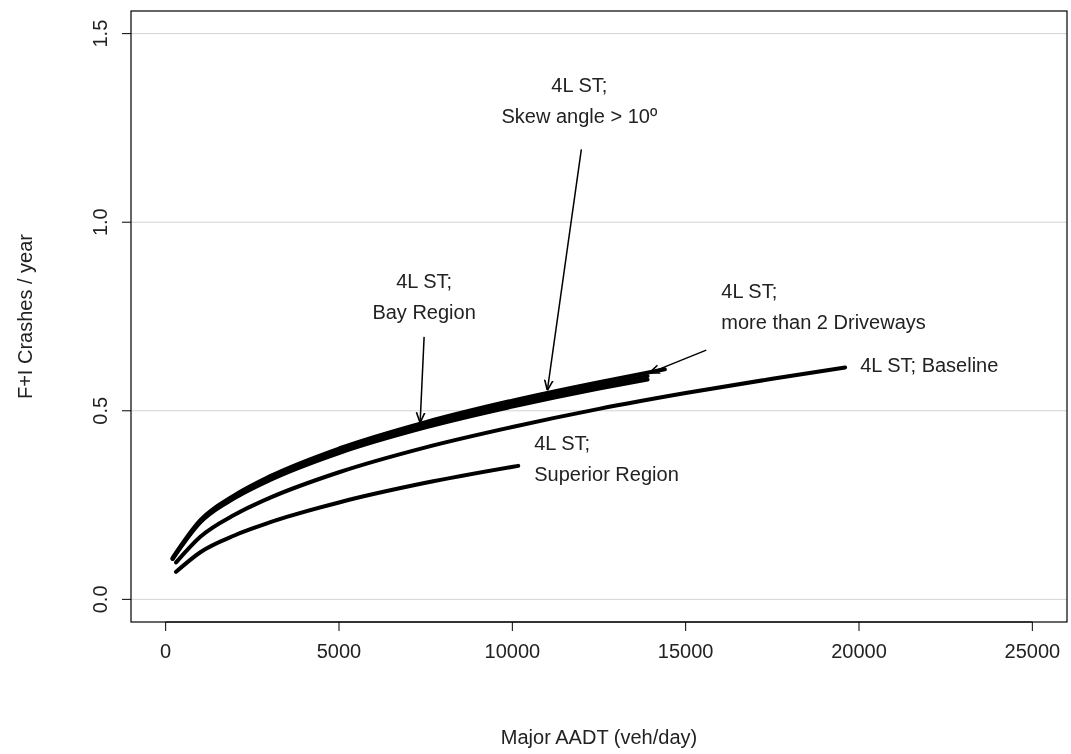  I want to click on x-tick-label: 25000, so click(1032, 651).